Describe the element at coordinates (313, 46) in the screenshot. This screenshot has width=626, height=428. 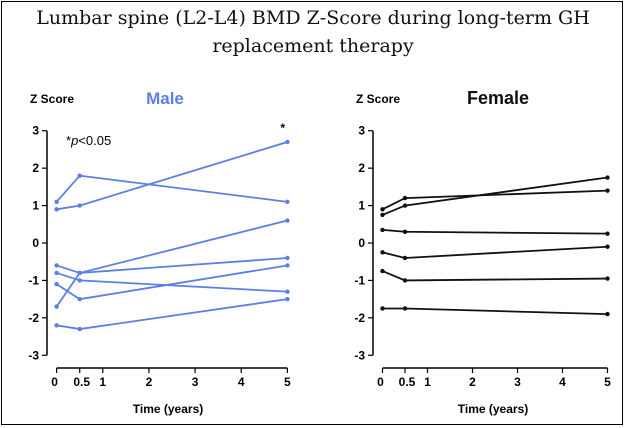
I see `figure-title-line-2: replacement therapy` at that location.